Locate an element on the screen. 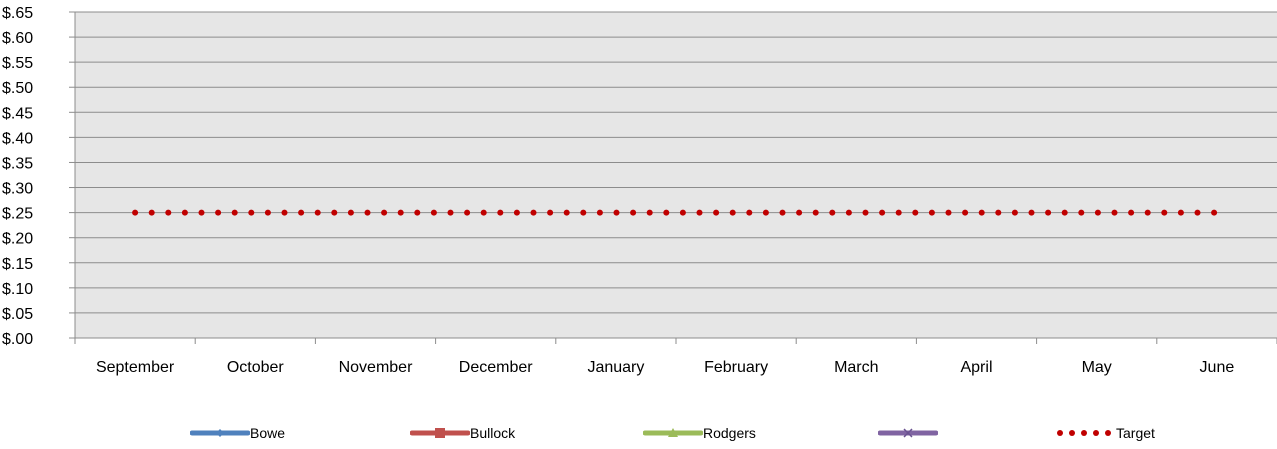  legend-label-bullock: Bullock is located at coordinates (493, 433).